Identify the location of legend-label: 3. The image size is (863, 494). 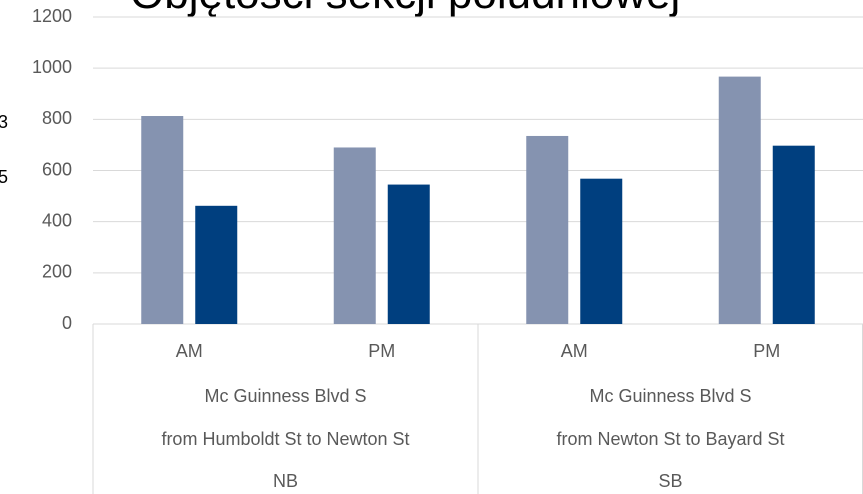
(4, 122).